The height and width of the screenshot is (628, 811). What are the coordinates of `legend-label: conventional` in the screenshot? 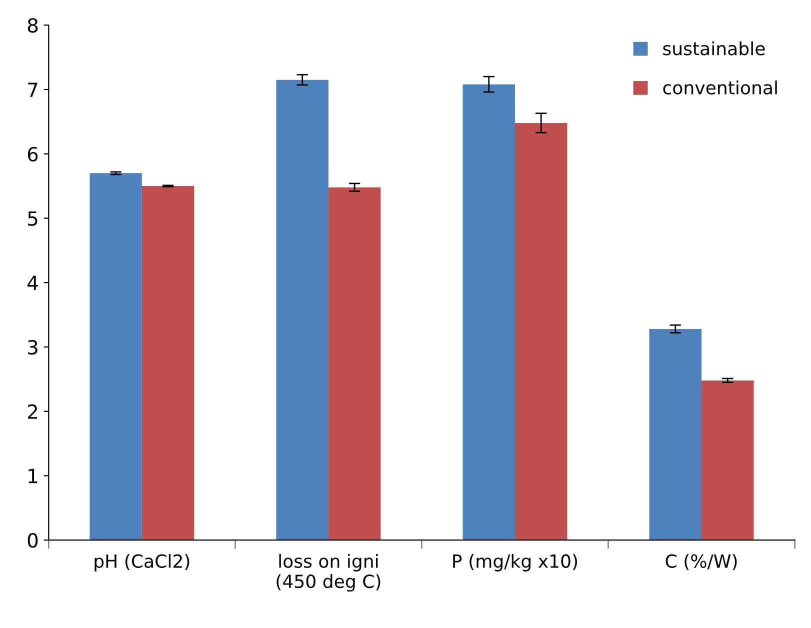 It's located at (720, 87).